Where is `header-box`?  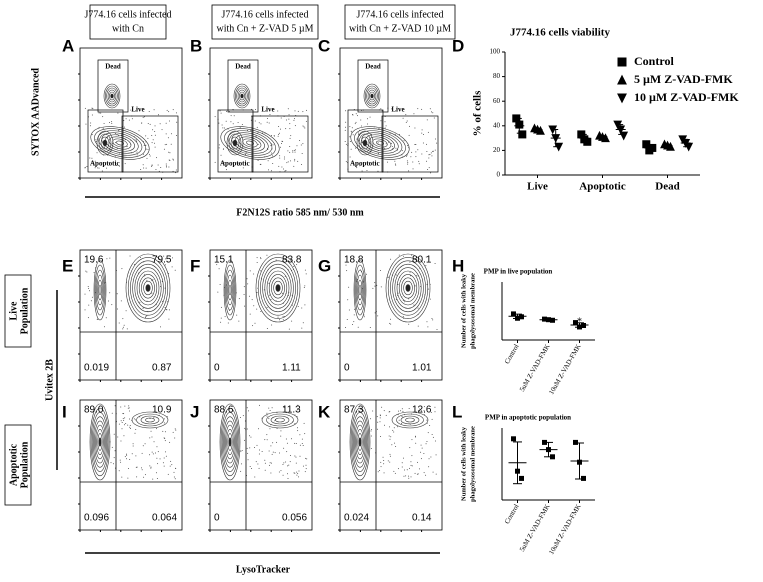
header-box is located at coordinates (128, 22).